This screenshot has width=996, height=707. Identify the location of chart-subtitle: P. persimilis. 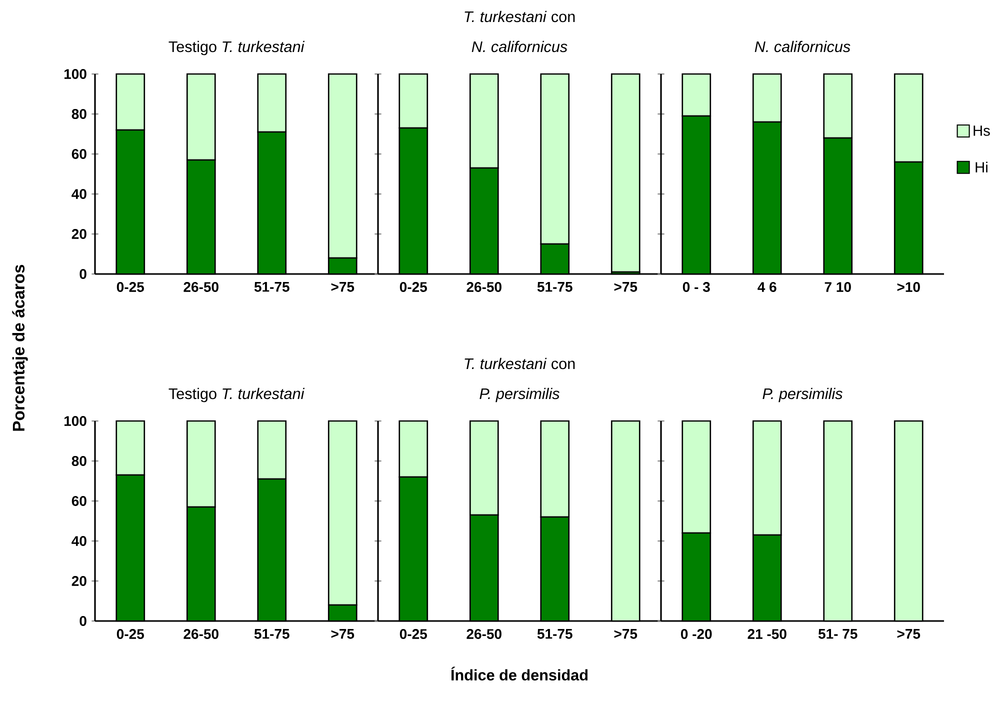
(520, 395).